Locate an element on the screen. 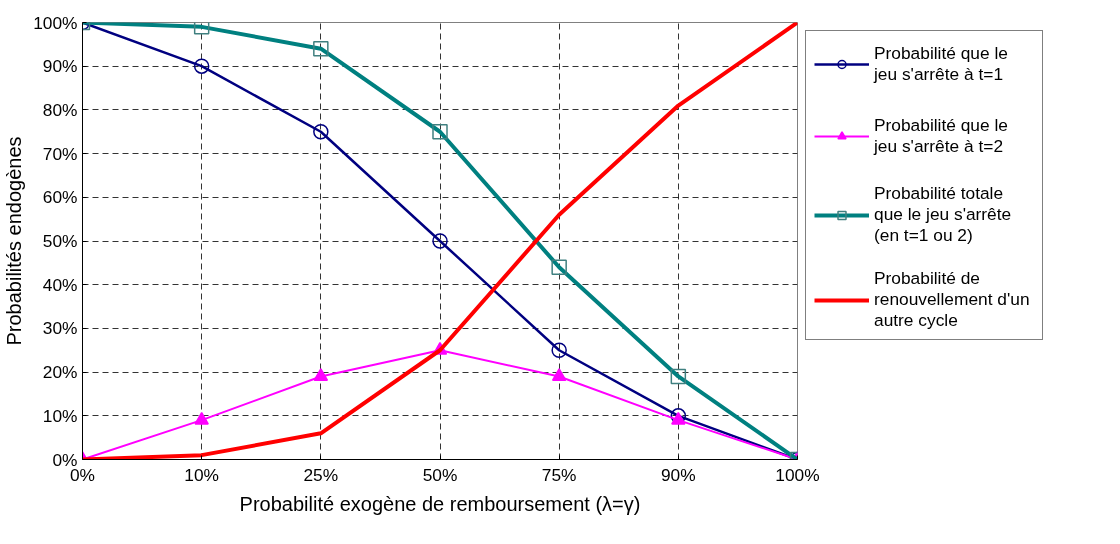  x-tick-label: 75% is located at coordinates (559, 474).